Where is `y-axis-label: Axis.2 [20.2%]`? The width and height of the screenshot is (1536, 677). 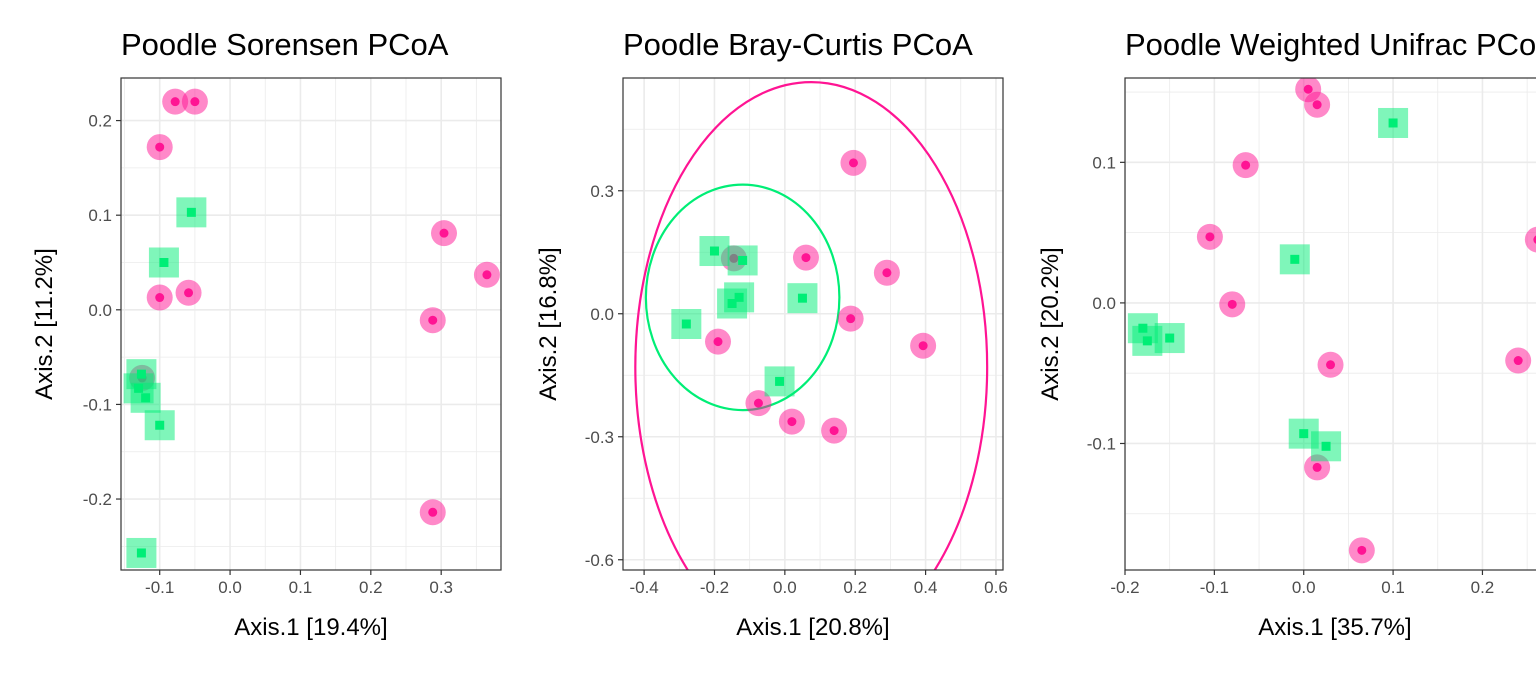
y-axis-label: Axis.2 [20.2%] is located at coordinates (1050, 323).